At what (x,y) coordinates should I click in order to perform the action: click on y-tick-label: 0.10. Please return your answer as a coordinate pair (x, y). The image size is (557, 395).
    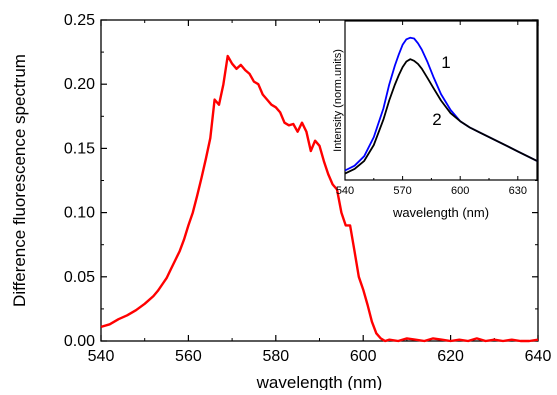
    Looking at the image, I should click on (79, 213).